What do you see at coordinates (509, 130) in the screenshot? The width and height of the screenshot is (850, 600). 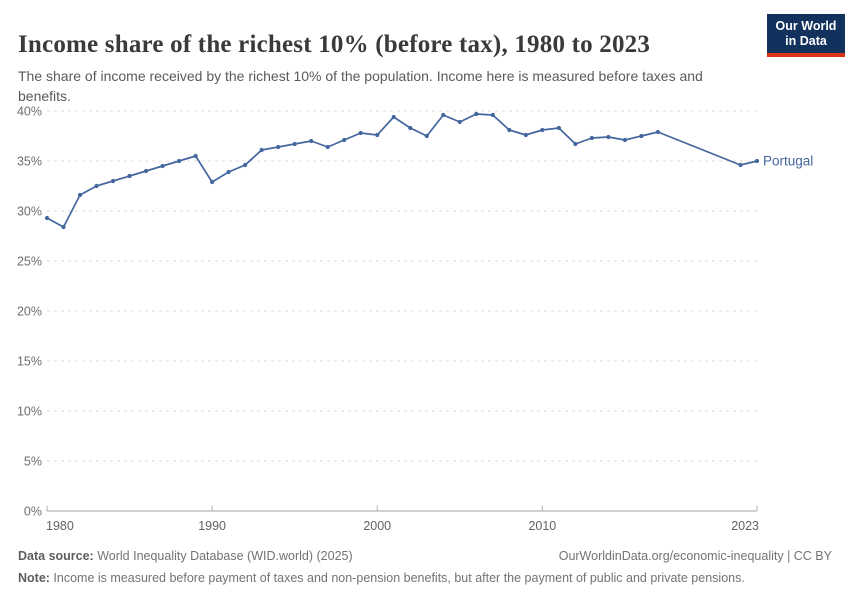 I see `data-point-2008` at bounding box center [509, 130].